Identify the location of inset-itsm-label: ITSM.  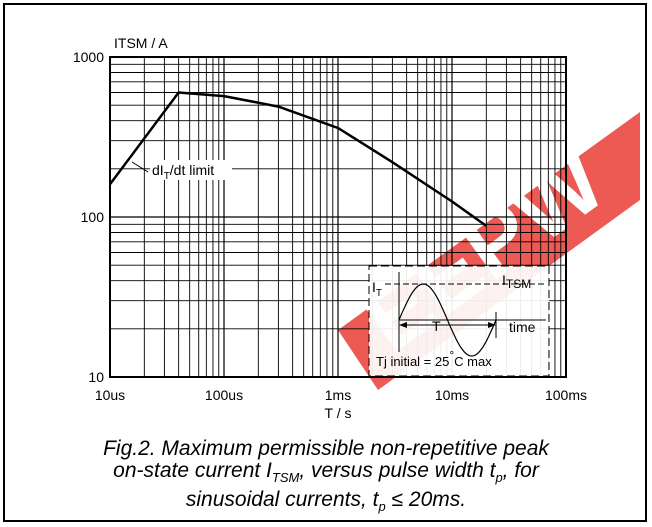
(516, 281).